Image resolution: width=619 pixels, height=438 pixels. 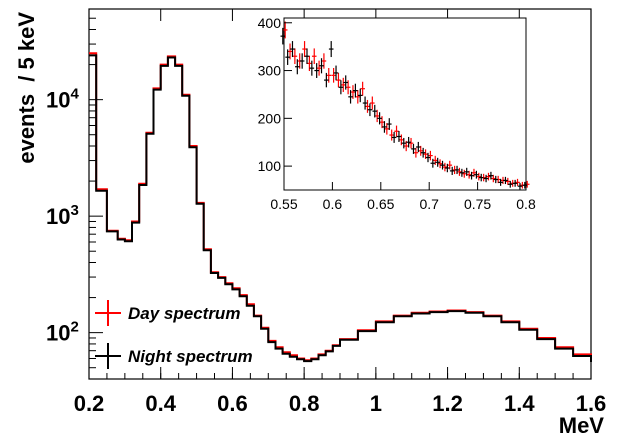 What do you see at coordinates (108, 356) in the screenshot?
I see `legend-night-marker` at bounding box center [108, 356].